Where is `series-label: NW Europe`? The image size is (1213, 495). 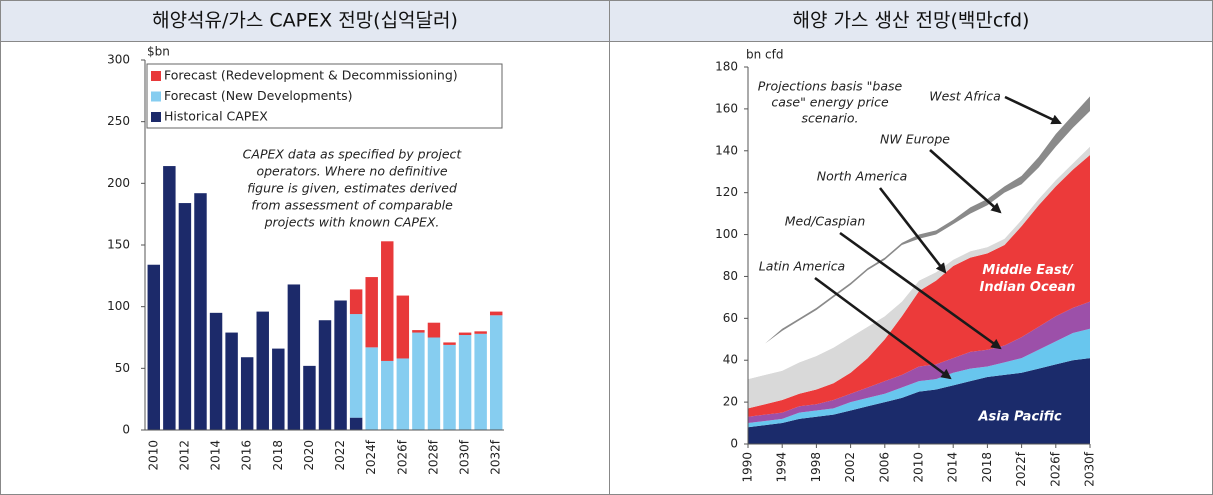
series-label: NW Europe is located at coordinates (915, 139).